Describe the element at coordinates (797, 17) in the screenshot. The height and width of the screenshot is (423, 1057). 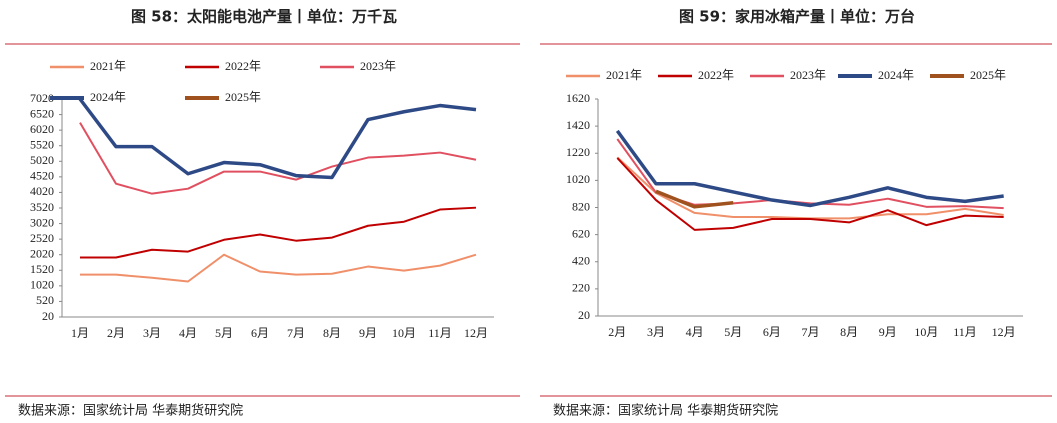
I see `chart-title: 图 59：家用冰箱产量丨单位：万台` at that location.